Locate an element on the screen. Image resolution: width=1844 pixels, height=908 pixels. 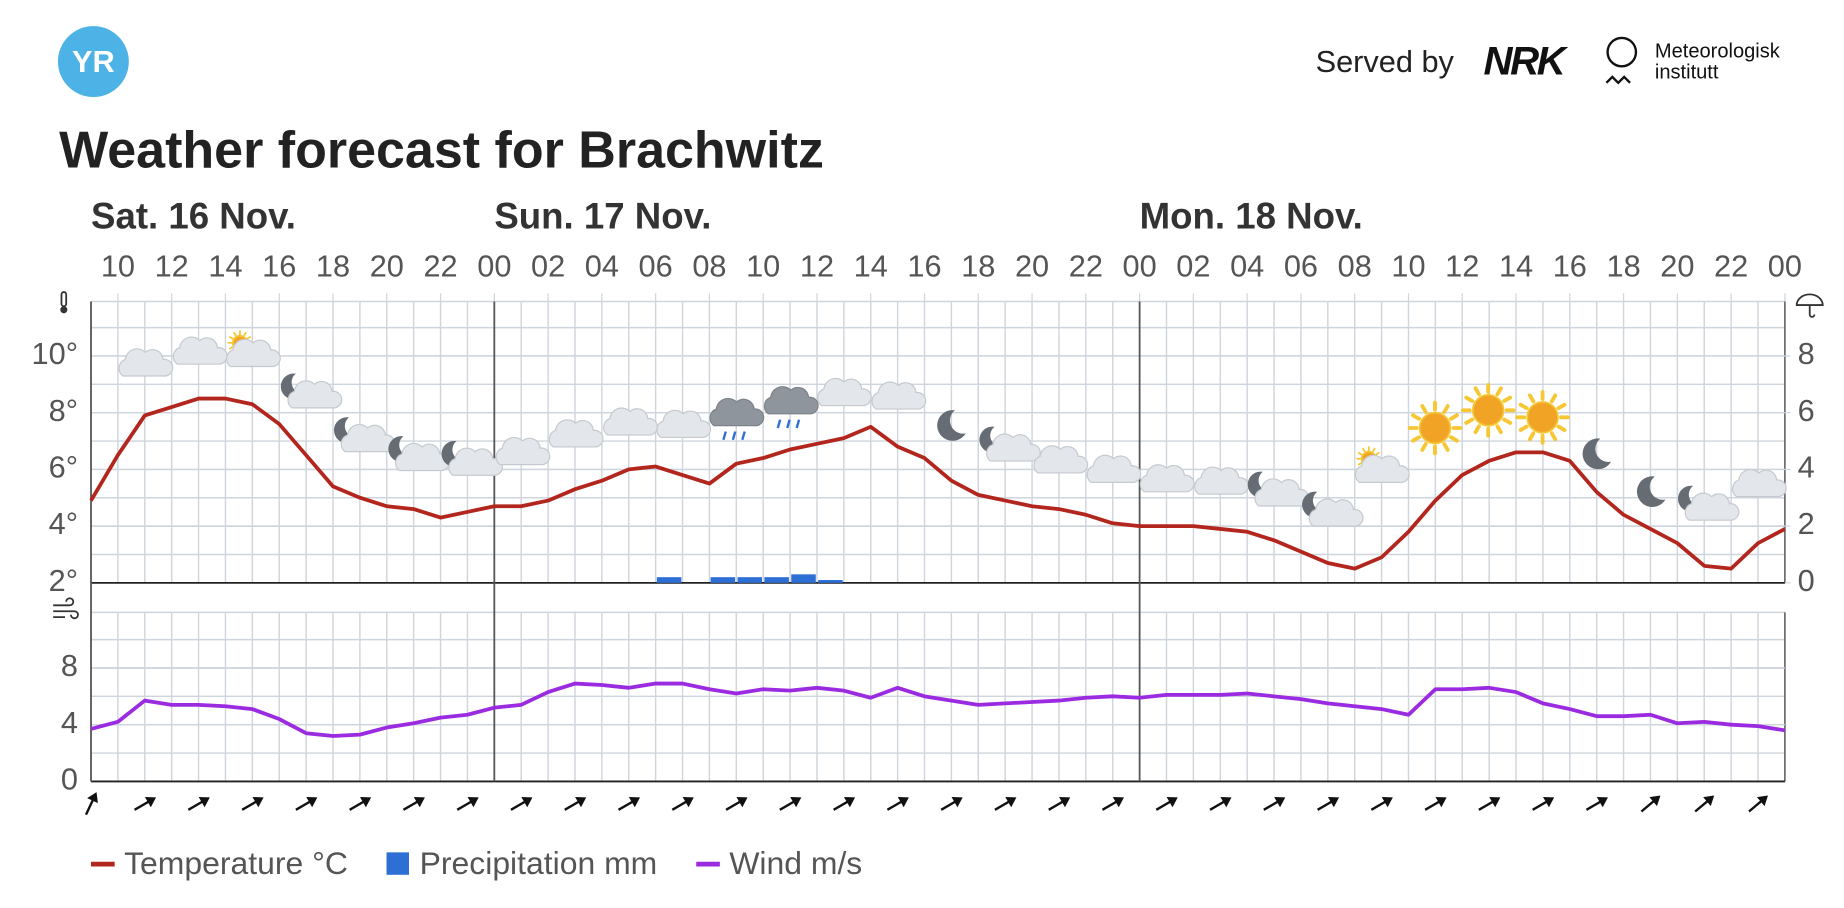
series-line is located at coordinates (938, 709).